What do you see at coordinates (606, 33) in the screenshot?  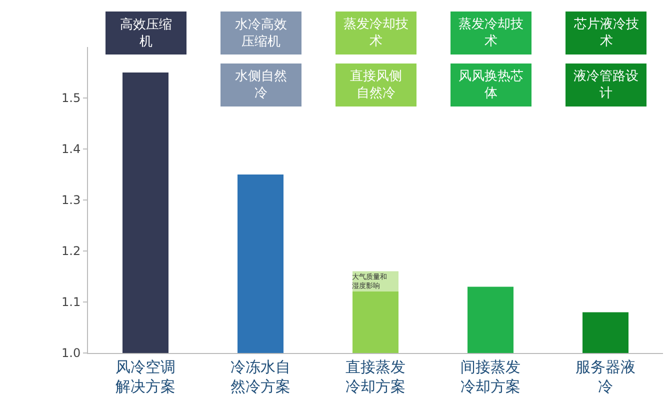 I see `annotation: 芯片液冷技术` at bounding box center [606, 33].